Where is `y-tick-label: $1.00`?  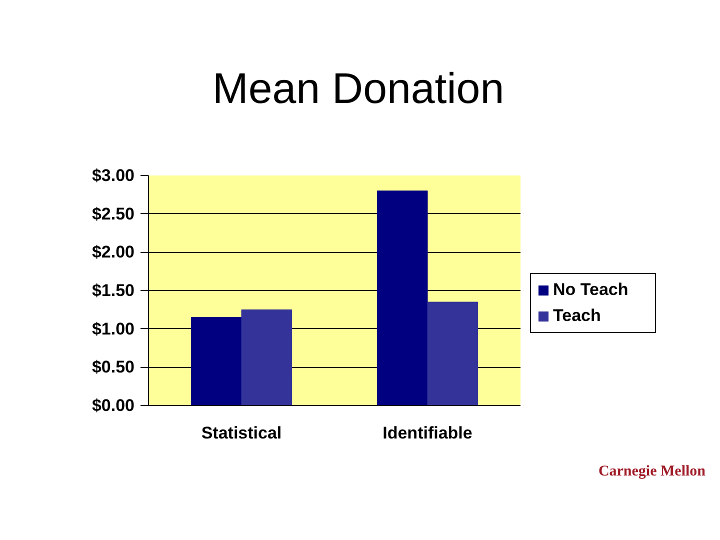
y-tick-label: $1.00 is located at coordinates (113, 328).